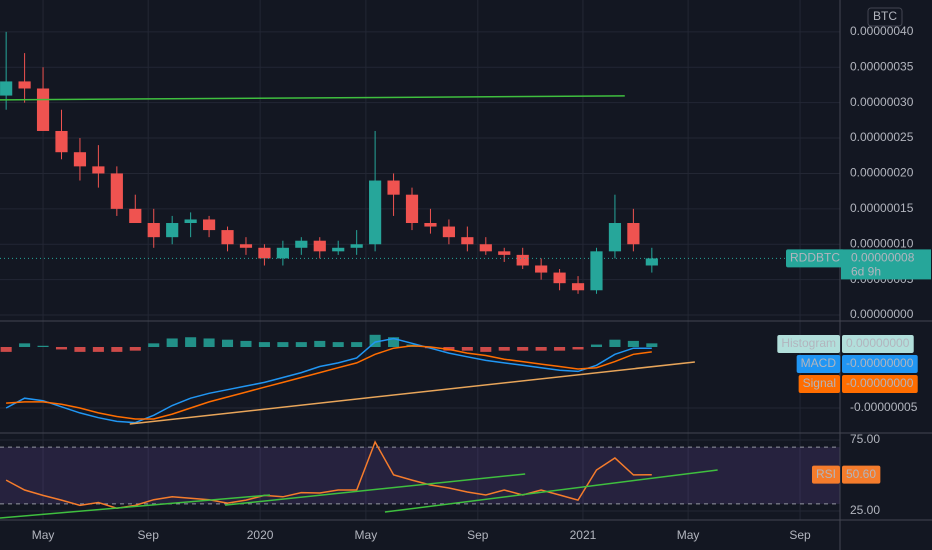 This screenshot has height=550, width=932. I want to click on y-tick-label: 0.00000030, so click(882, 102).